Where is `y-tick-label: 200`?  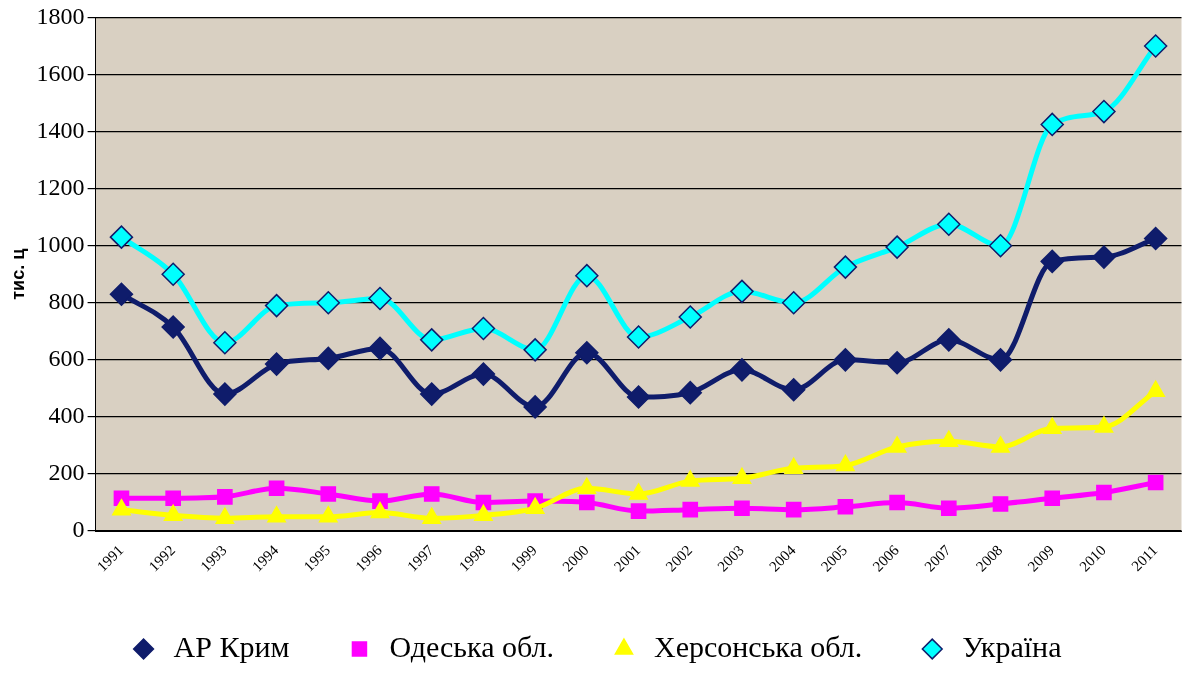
y-tick-label: 200 is located at coordinates (66, 472).